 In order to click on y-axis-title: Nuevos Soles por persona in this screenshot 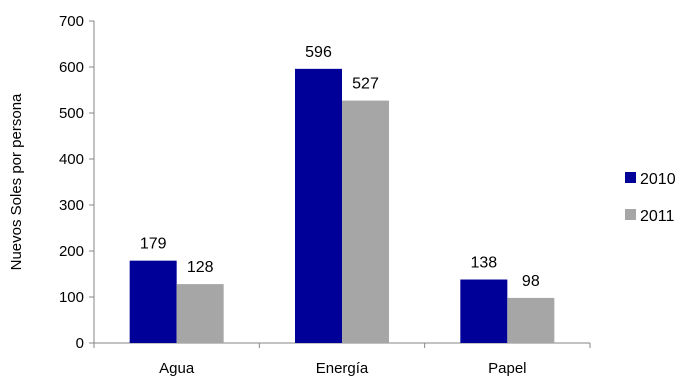, I will do `click(16, 181)`.